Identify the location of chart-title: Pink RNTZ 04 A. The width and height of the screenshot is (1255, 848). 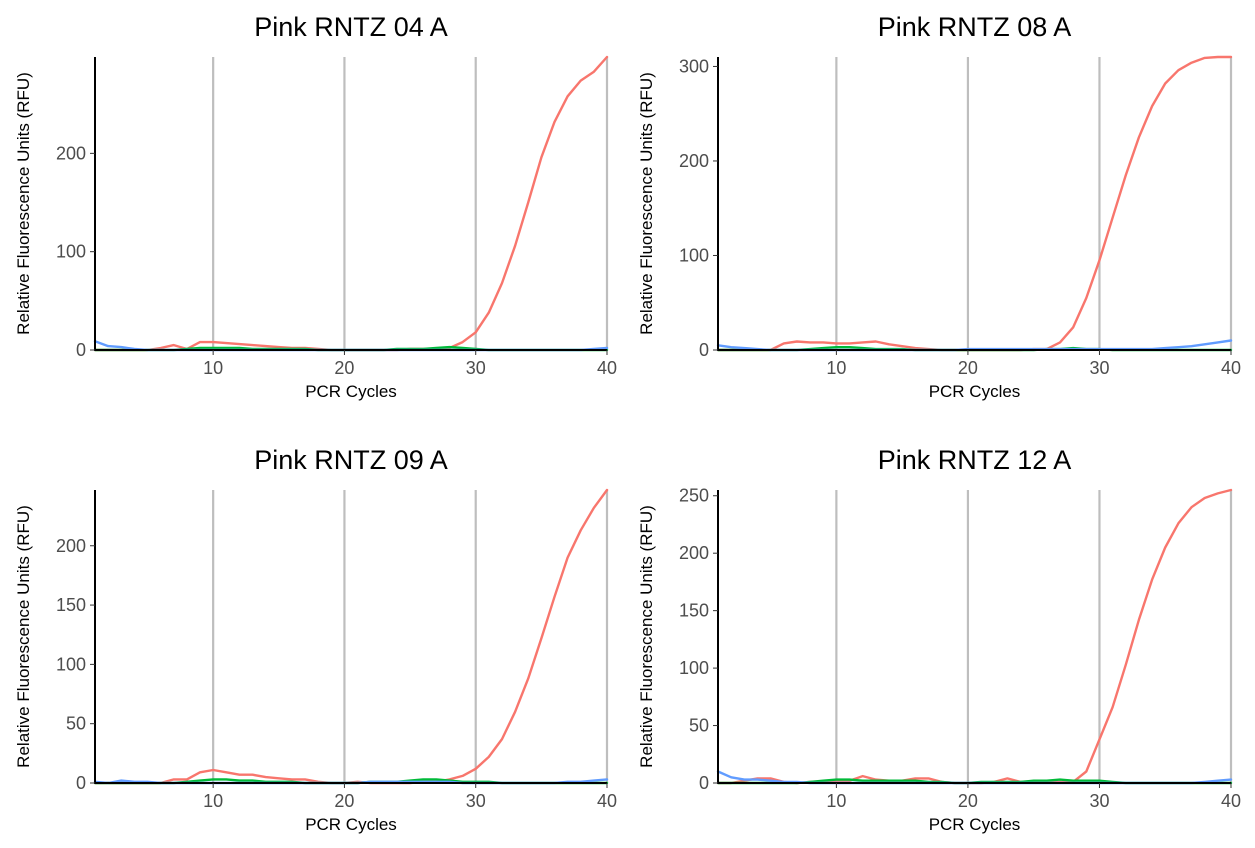
(351, 27).